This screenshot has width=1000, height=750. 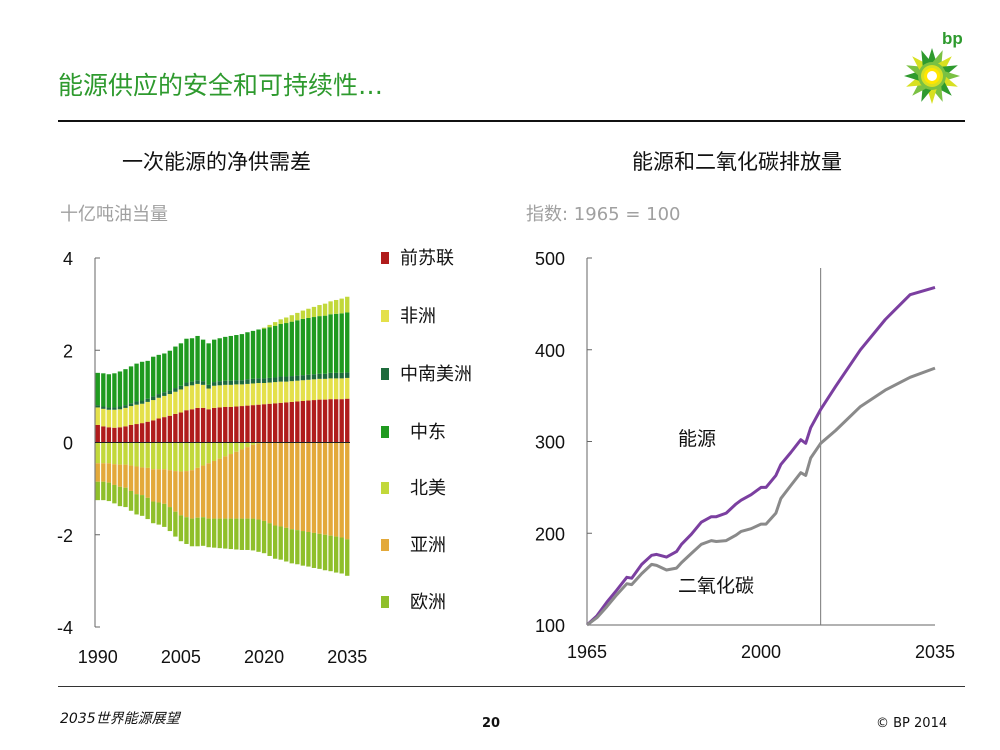 I want to click on series-line, so click(x=761, y=496).